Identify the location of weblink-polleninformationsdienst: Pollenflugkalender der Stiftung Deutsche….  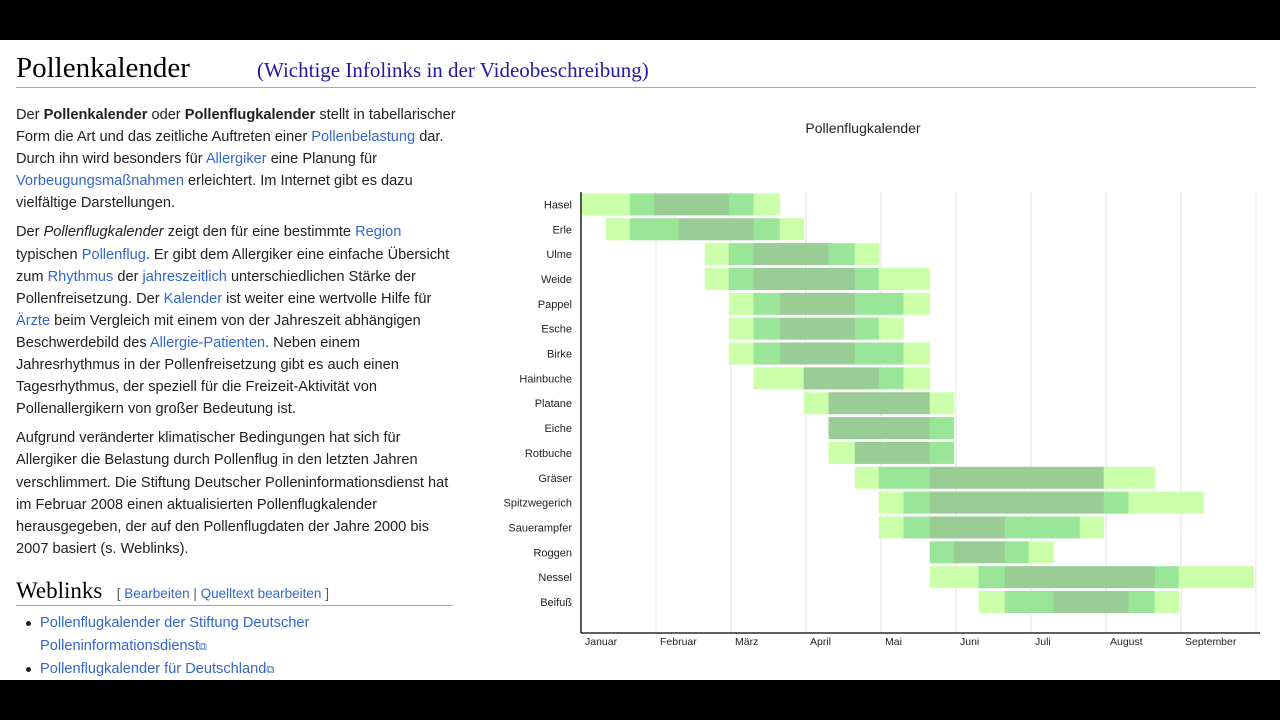
(174, 634).